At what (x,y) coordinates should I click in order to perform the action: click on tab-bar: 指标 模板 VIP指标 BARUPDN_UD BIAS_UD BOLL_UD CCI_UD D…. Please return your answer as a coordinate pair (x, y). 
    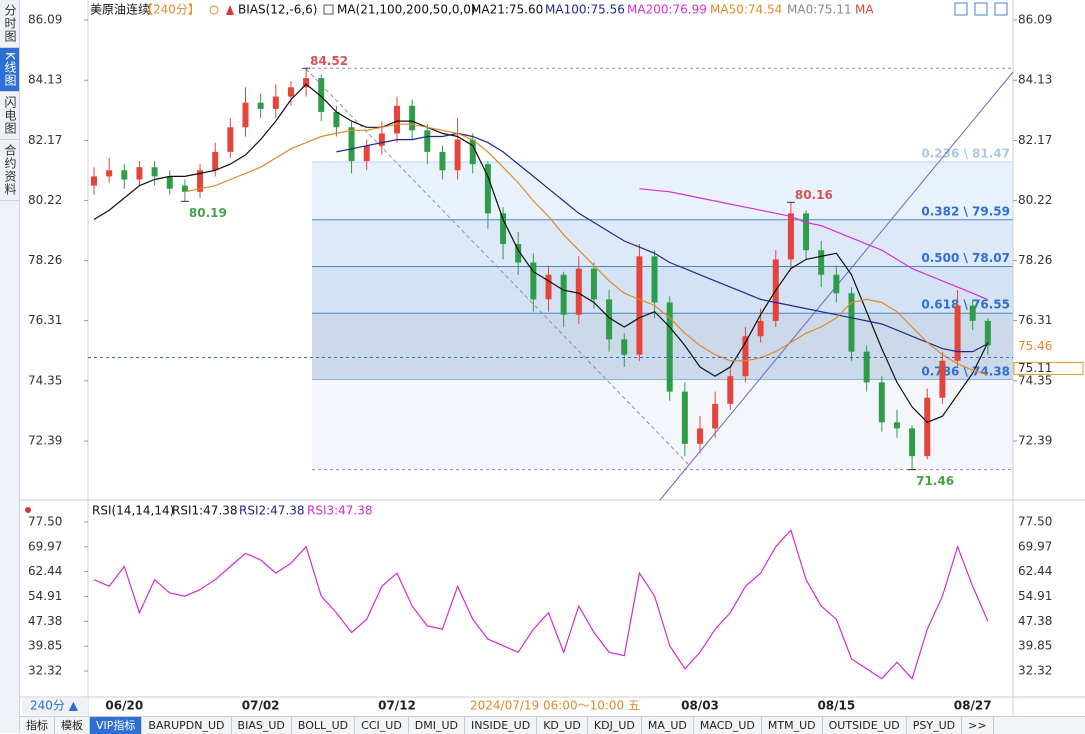
    Looking at the image, I should click on (552, 725).